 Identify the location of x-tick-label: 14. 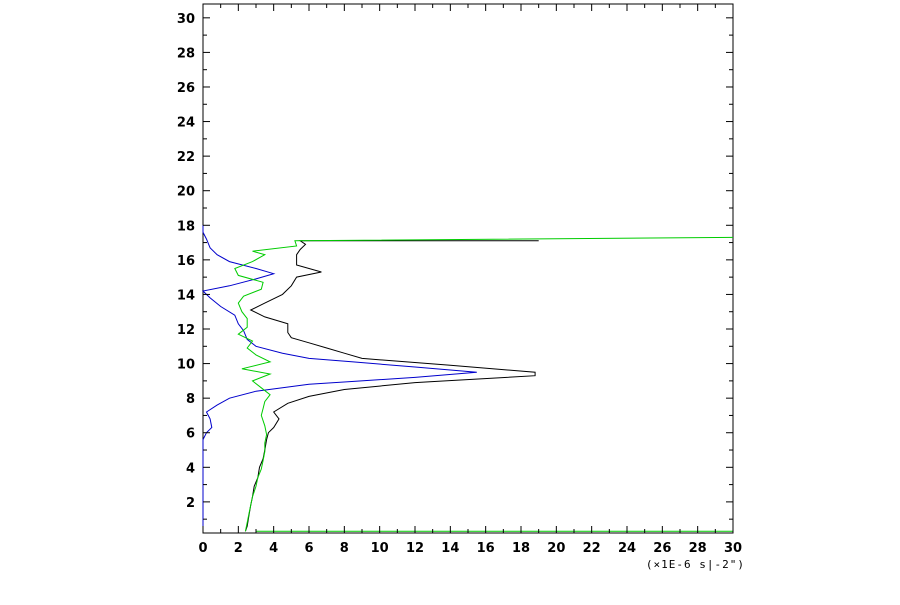
(450, 548).